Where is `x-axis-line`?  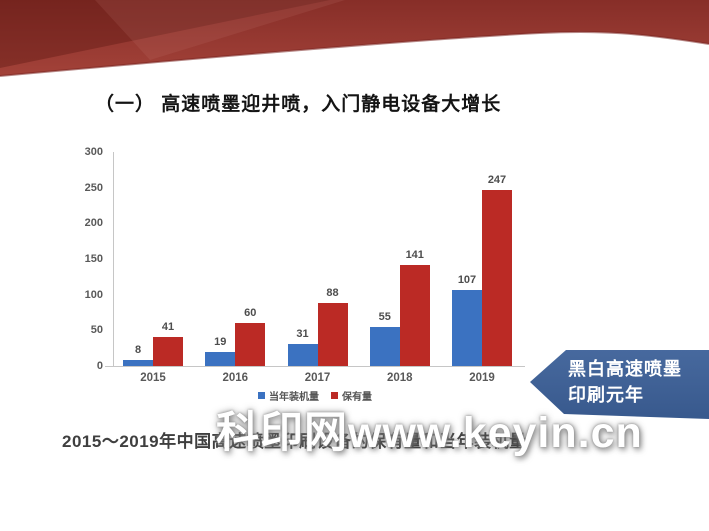
x-axis-line is located at coordinates (315, 366).